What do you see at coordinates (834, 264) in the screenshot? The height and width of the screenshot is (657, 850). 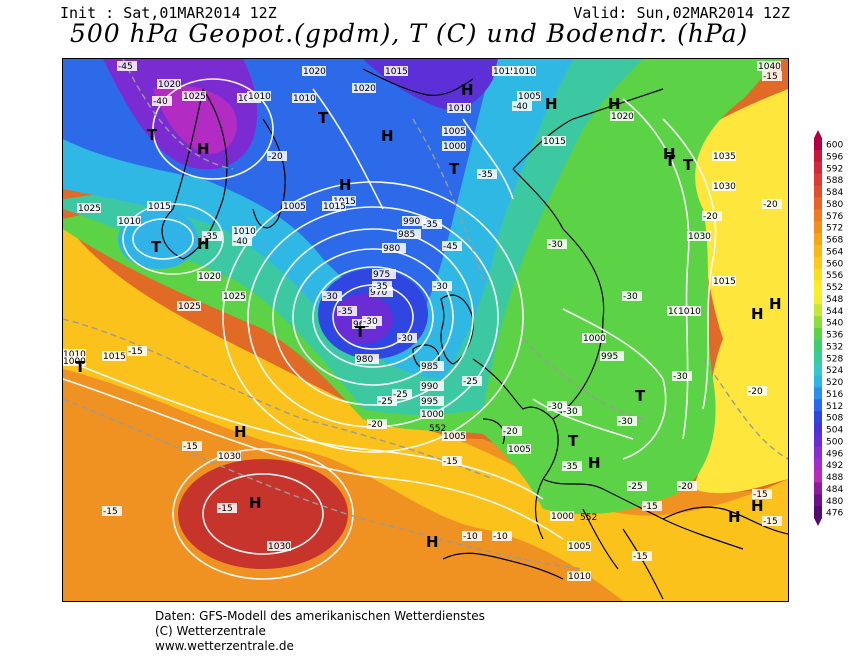 I see `legend-value: 560` at bounding box center [834, 264].